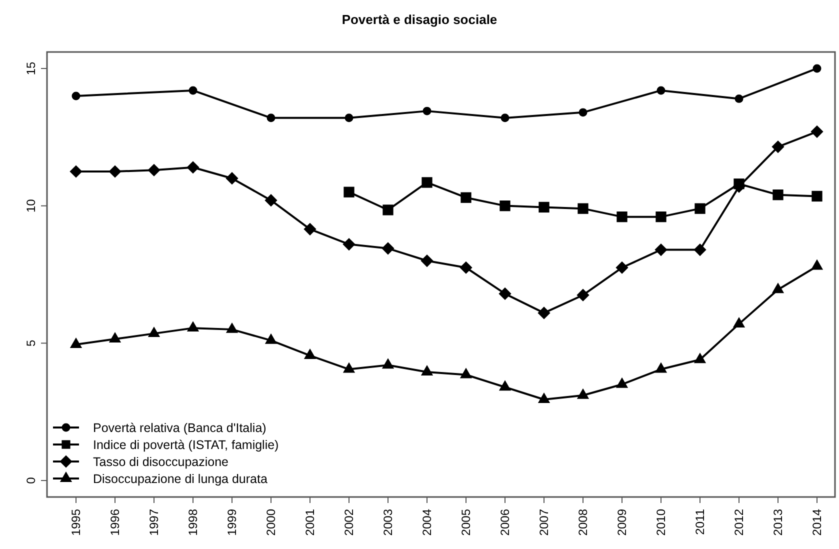 The width and height of the screenshot is (839, 549). What do you see at coordinates (31, 205) in the screenshot?
I see `y-tick-label: 10` at bounding box center [31, 205].